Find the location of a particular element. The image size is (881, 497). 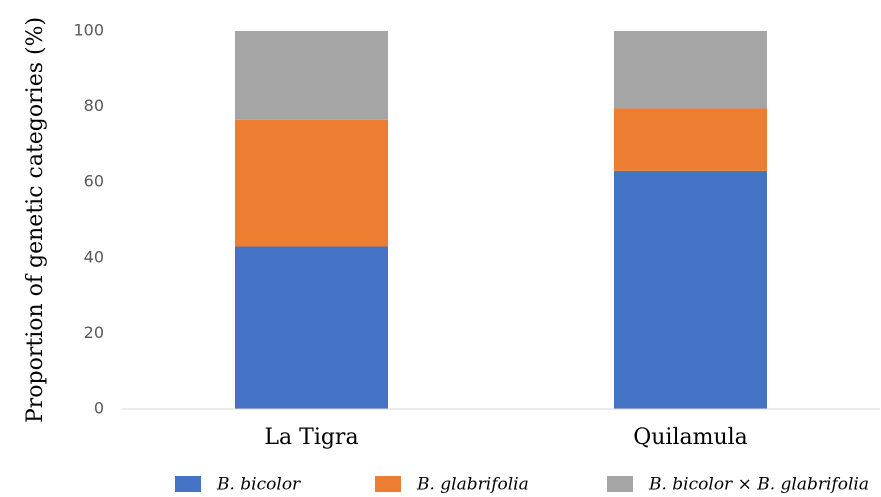

y-tick-label: 20 is located at coordinates (94, 332).